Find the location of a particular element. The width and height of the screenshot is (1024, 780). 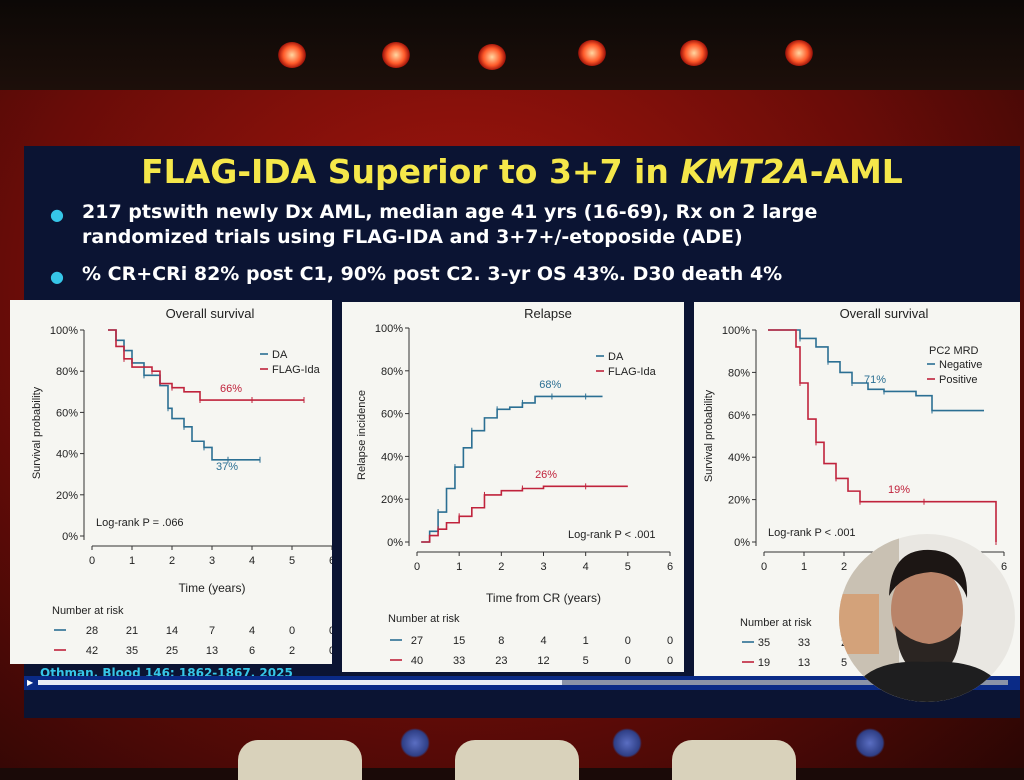

p-value-label: Log-rank P = .066 is located at coordinates (140, 523).